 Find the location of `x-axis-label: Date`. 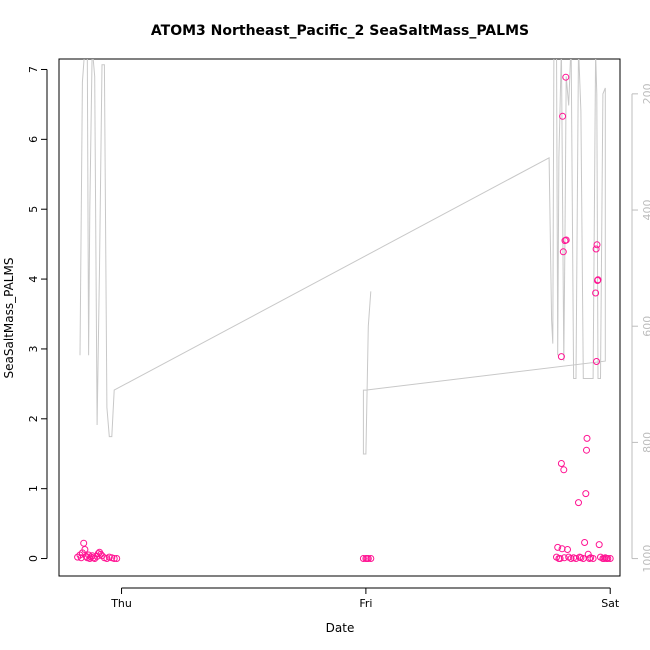

x-axis-label: Date is located at coordinates (340, 628).